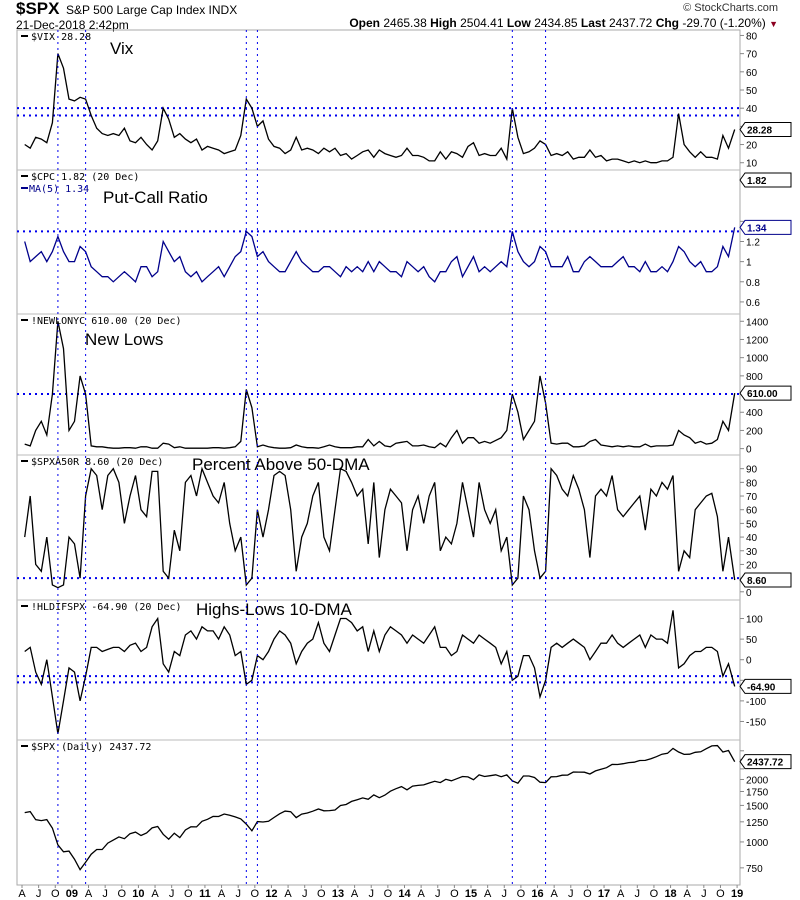 The height and width of the screenshot is (900, 800). What do you see at coordinates (757, 228) in the screenshot?
I see `last-value-tag: 1.34` at bounding box center [757, 228].